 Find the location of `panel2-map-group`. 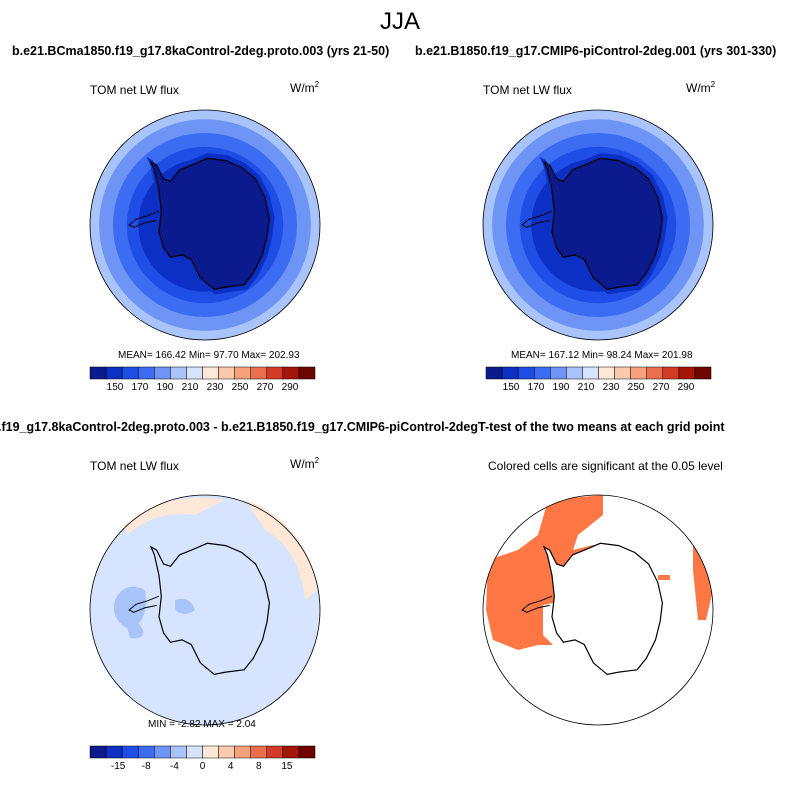

panel2-map-group is located at coordinates (598, 225).